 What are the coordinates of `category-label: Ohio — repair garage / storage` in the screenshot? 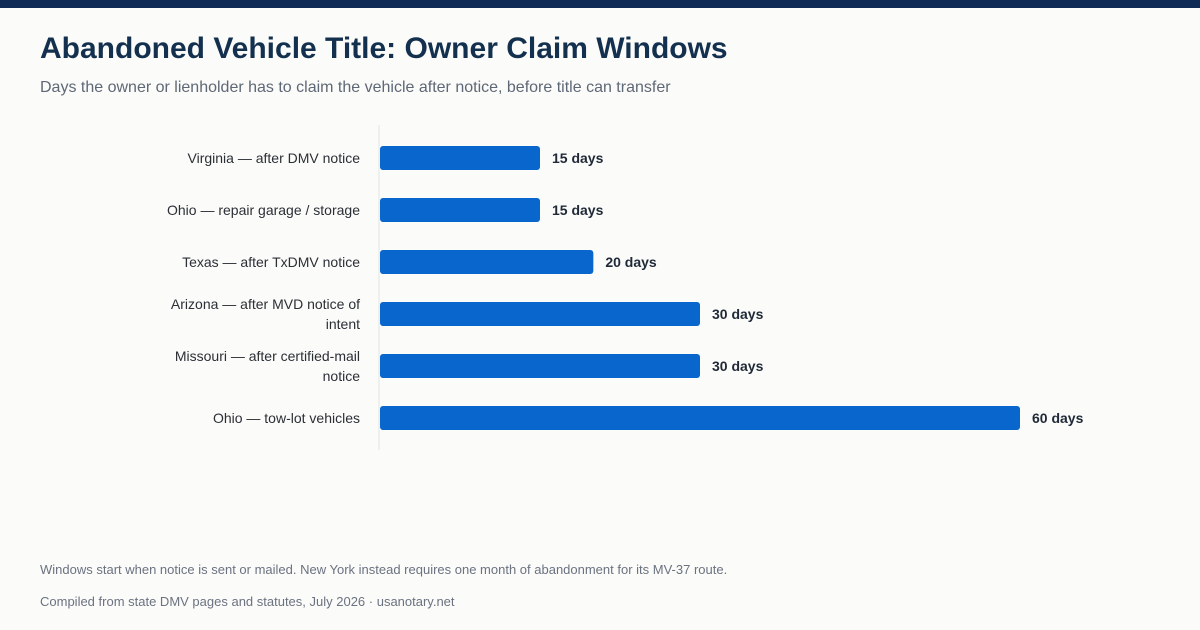 It's located at (263, 210).